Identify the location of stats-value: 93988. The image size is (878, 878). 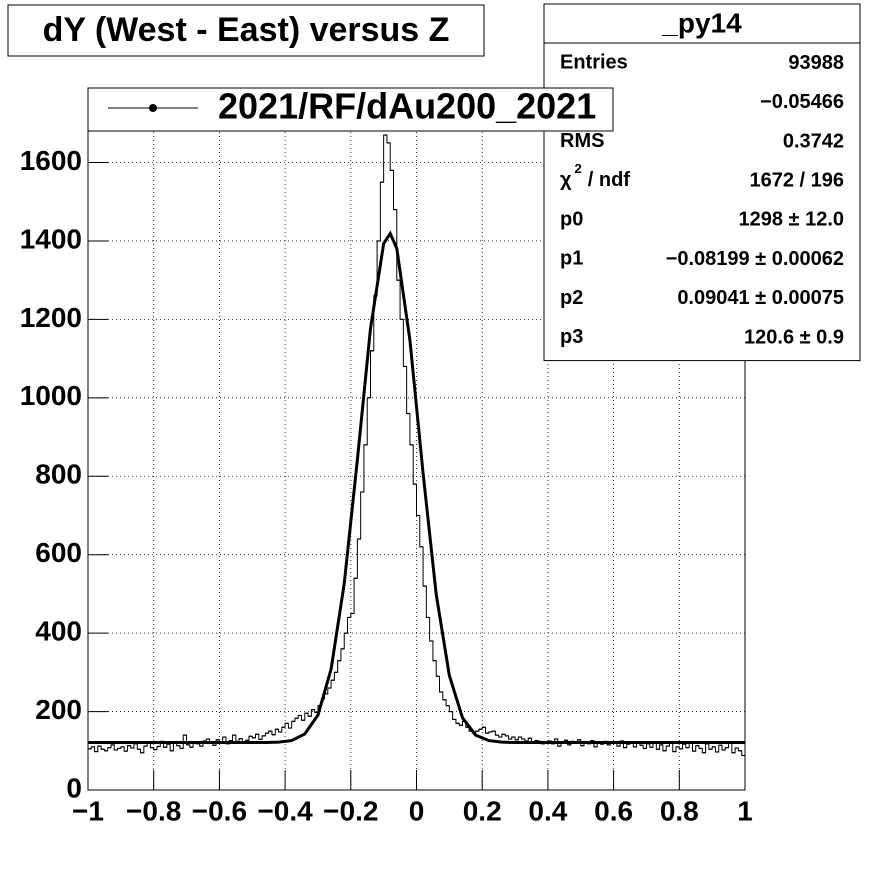
(816, 63).